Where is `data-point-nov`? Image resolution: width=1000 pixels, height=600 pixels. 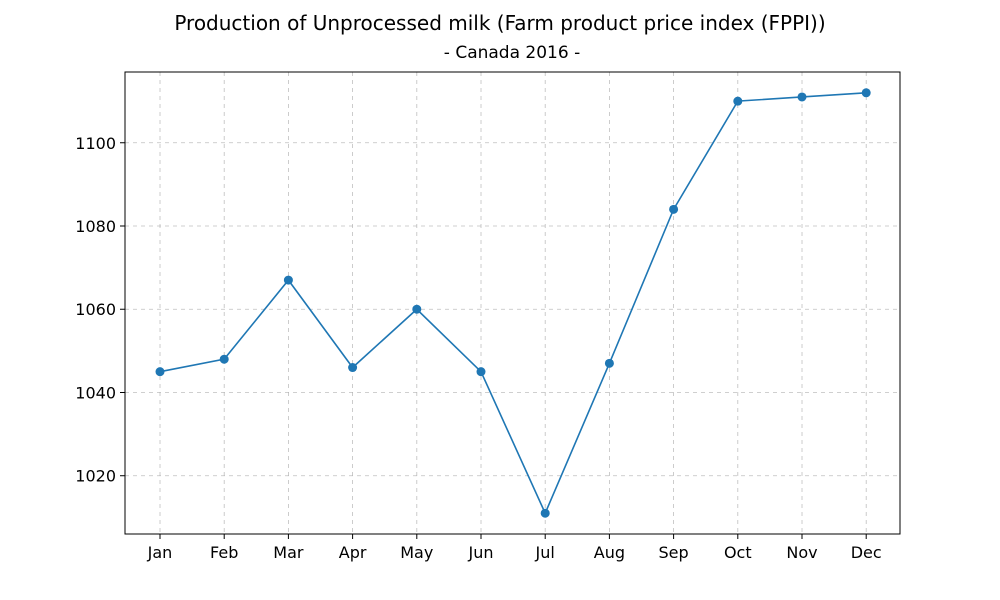 data-point-nov is located at coordinates (802, 97).